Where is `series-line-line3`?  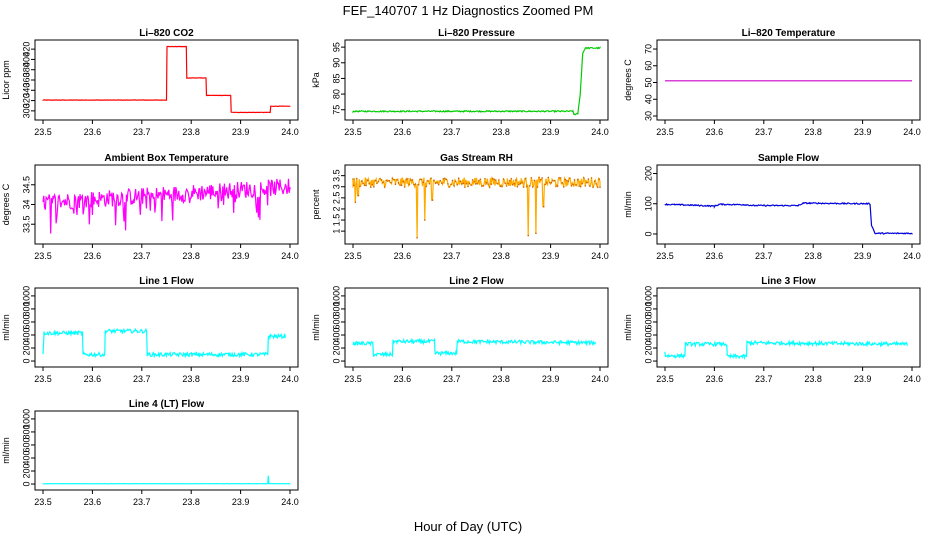
series-line-line3 is located at coordinates (786, 350).